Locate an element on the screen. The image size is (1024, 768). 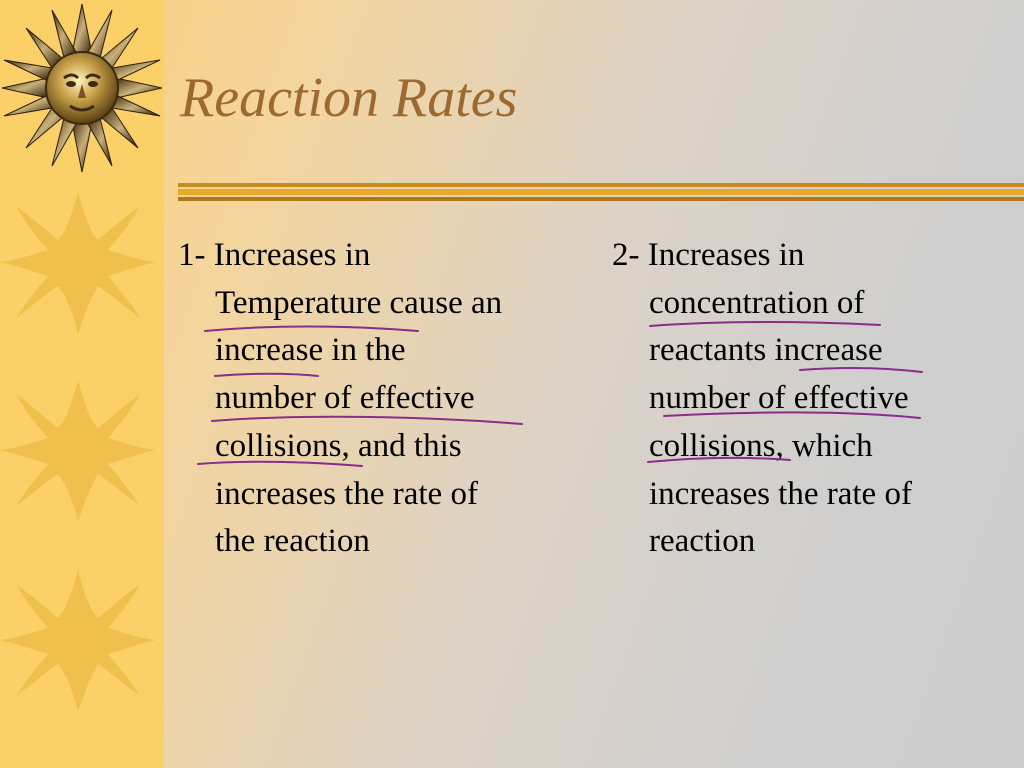
right-line-1: 2- Increases in is located at coordinates (708, 255).